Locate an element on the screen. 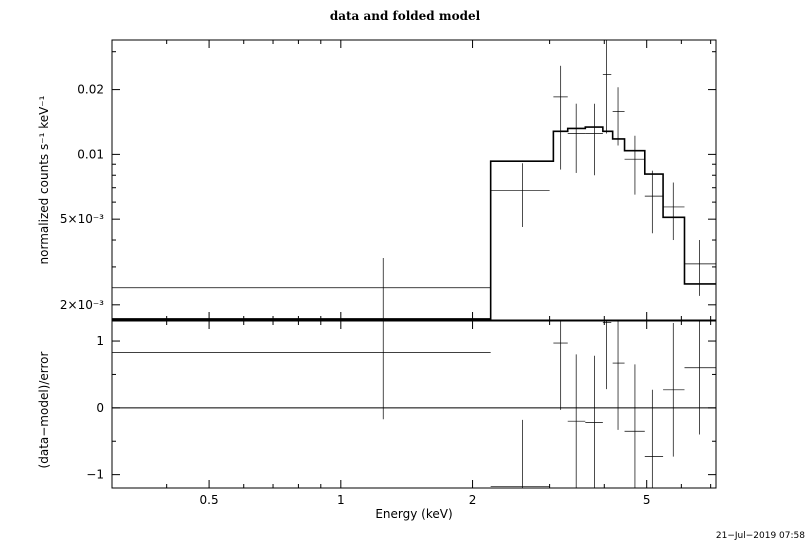 This screenshot has height=542, width=811. top-y-tick-label: 5×10⁻³ is located at coordinates (82, 219).